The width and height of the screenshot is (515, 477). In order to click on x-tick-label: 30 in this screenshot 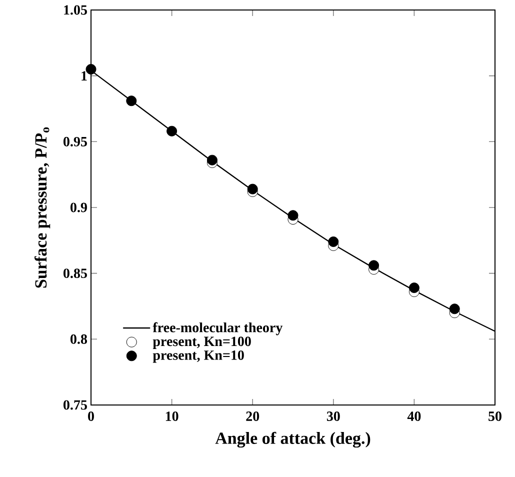, I will do `click(333, 416)`.